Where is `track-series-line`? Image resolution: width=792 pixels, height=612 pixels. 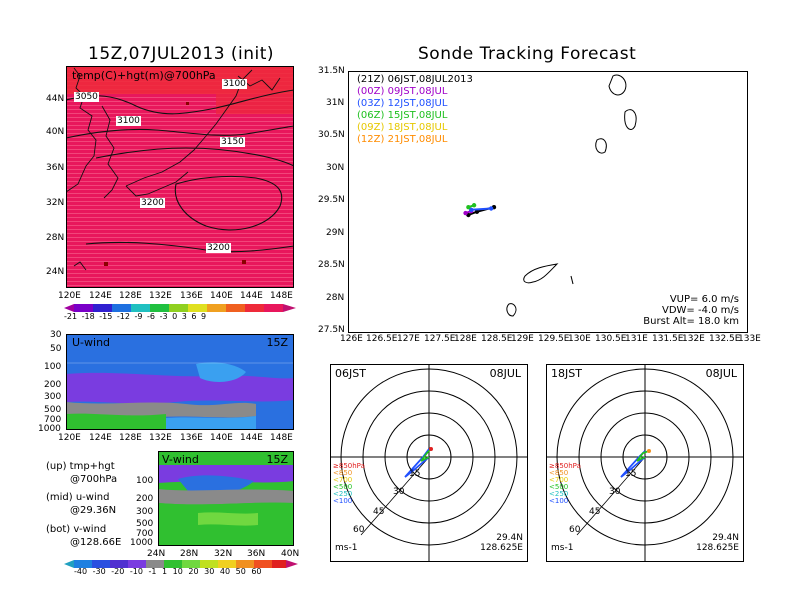
track-series-line is located at coordinates (481, 209).